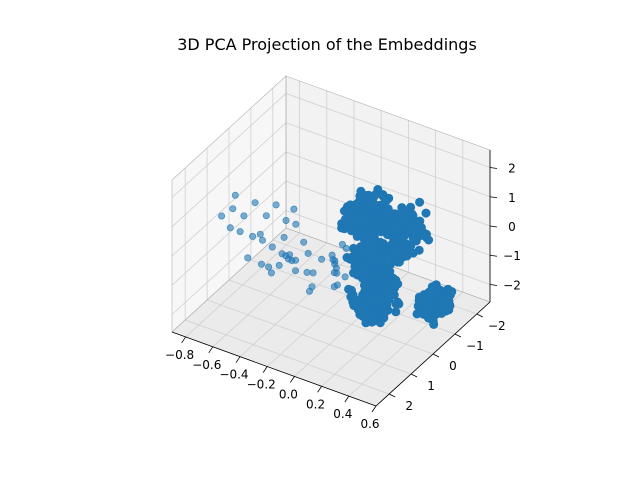  Describe the element at coordinates (475, 346) in the screenshot. I see `y-tick-label: −1` at that location.